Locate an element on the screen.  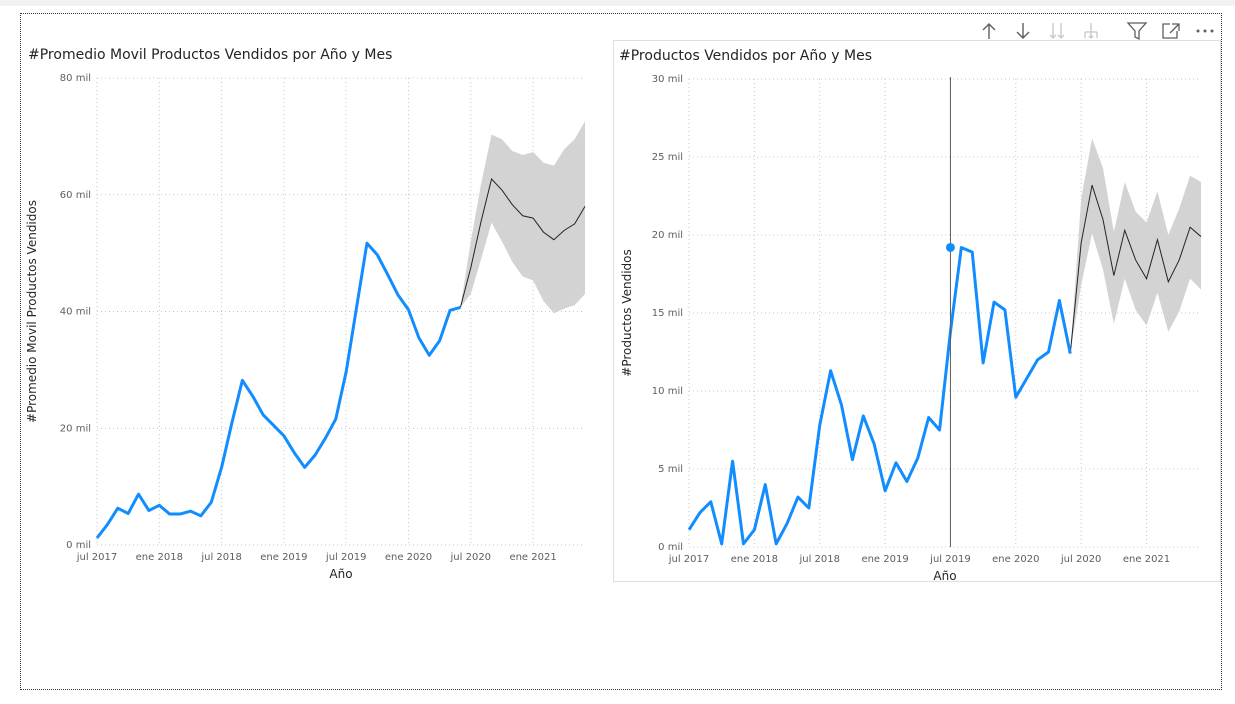
visual-toolbar is located at coordinates (1099, 31).